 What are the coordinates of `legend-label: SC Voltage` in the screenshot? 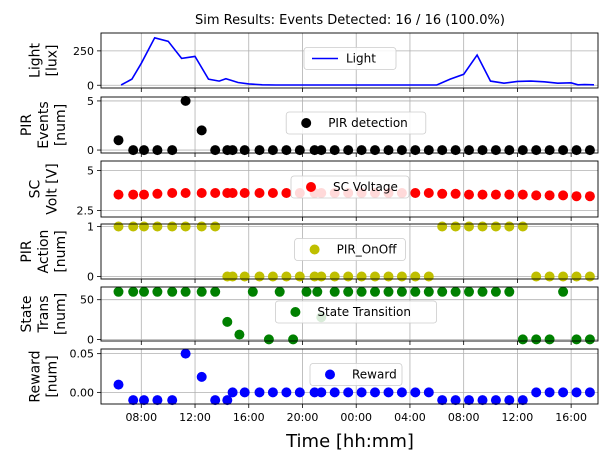 It's located at (365, 187).